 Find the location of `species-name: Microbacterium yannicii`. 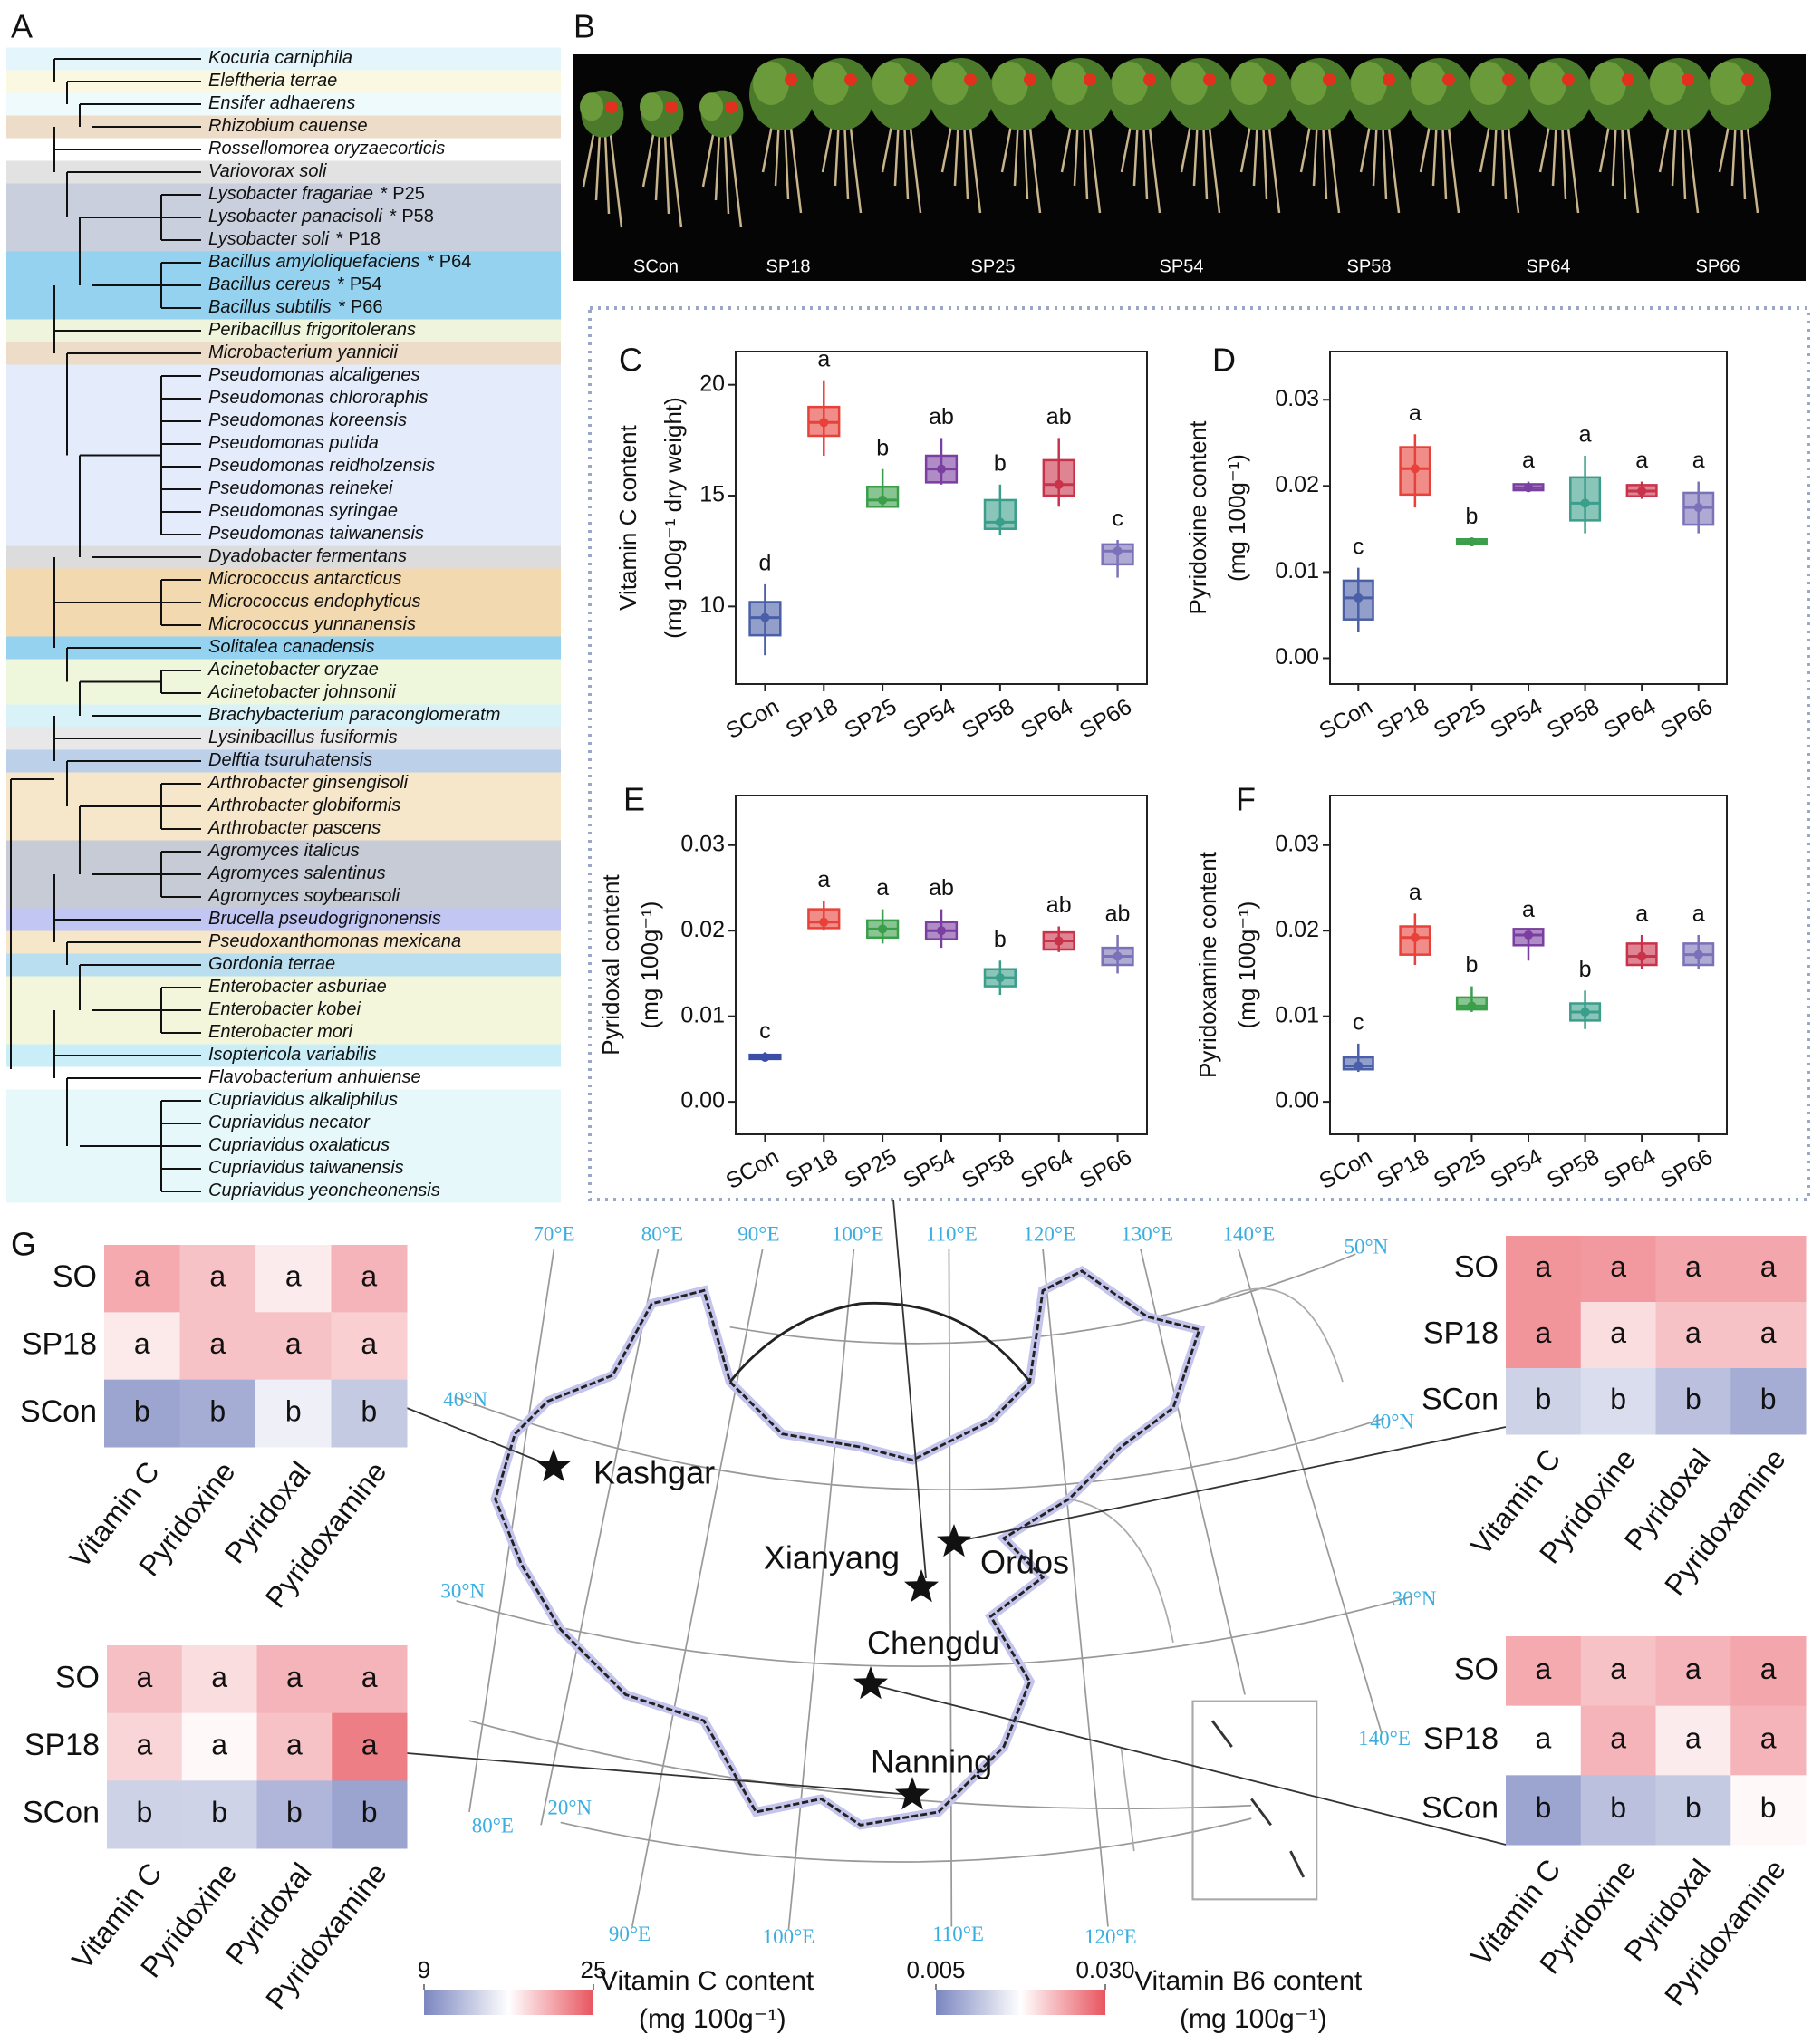

species-name: Microbacterium yannicii is located at coordinates (304, 352).